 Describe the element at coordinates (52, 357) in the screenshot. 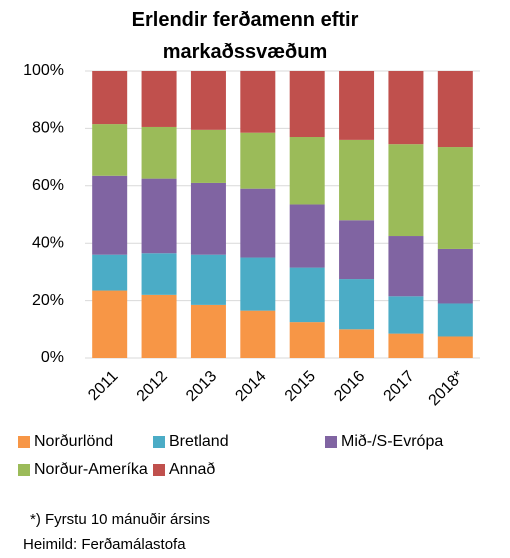

I see `y-tick-label: 0%` at that location.